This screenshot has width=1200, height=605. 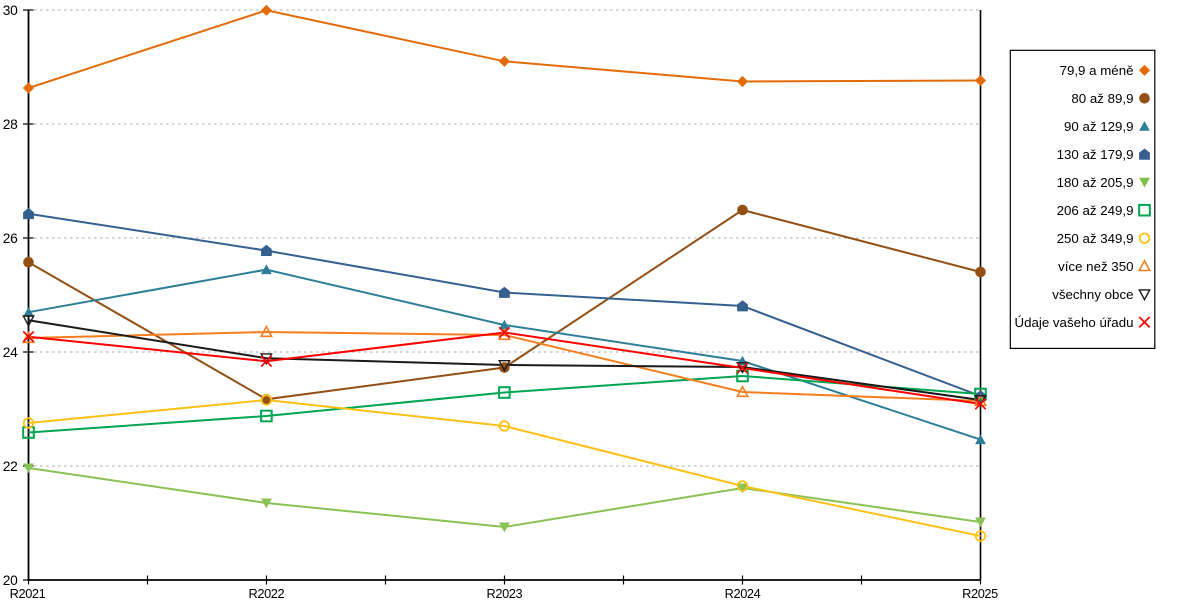 What do you see at coordinates (1092, 294) in the screenshot?
I see `svg-text: všechny obce` at bounding box center [1092, 294].